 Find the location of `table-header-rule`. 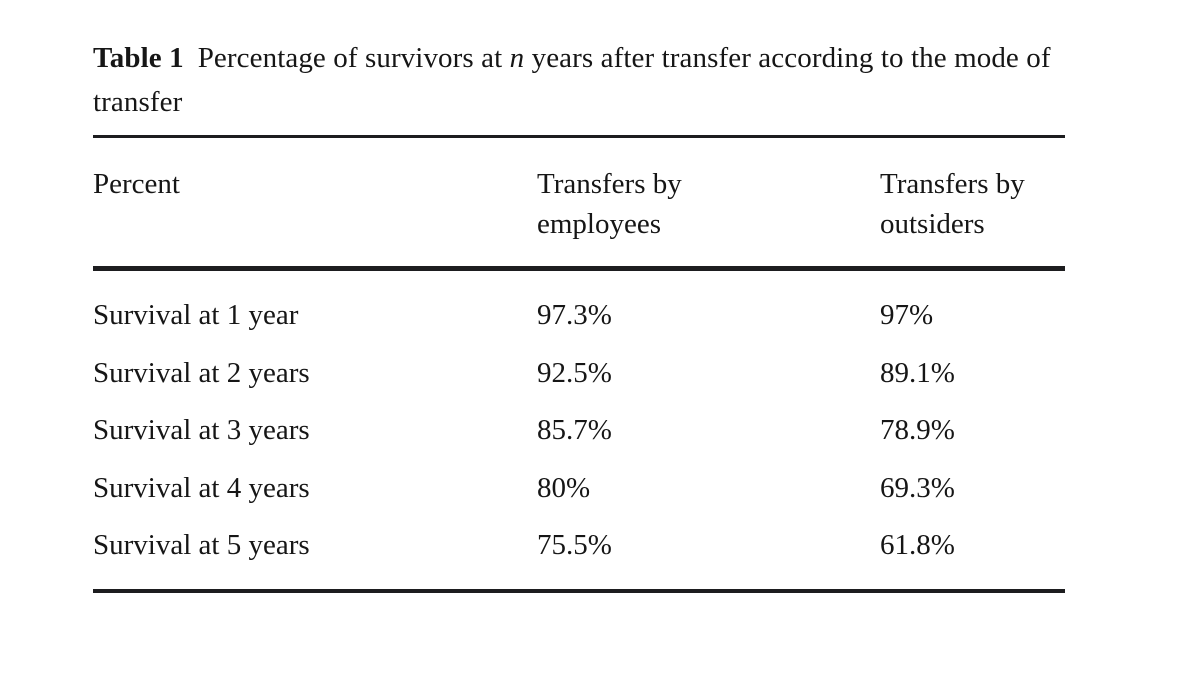

table-header-rule is located at coordinates (579, 268).